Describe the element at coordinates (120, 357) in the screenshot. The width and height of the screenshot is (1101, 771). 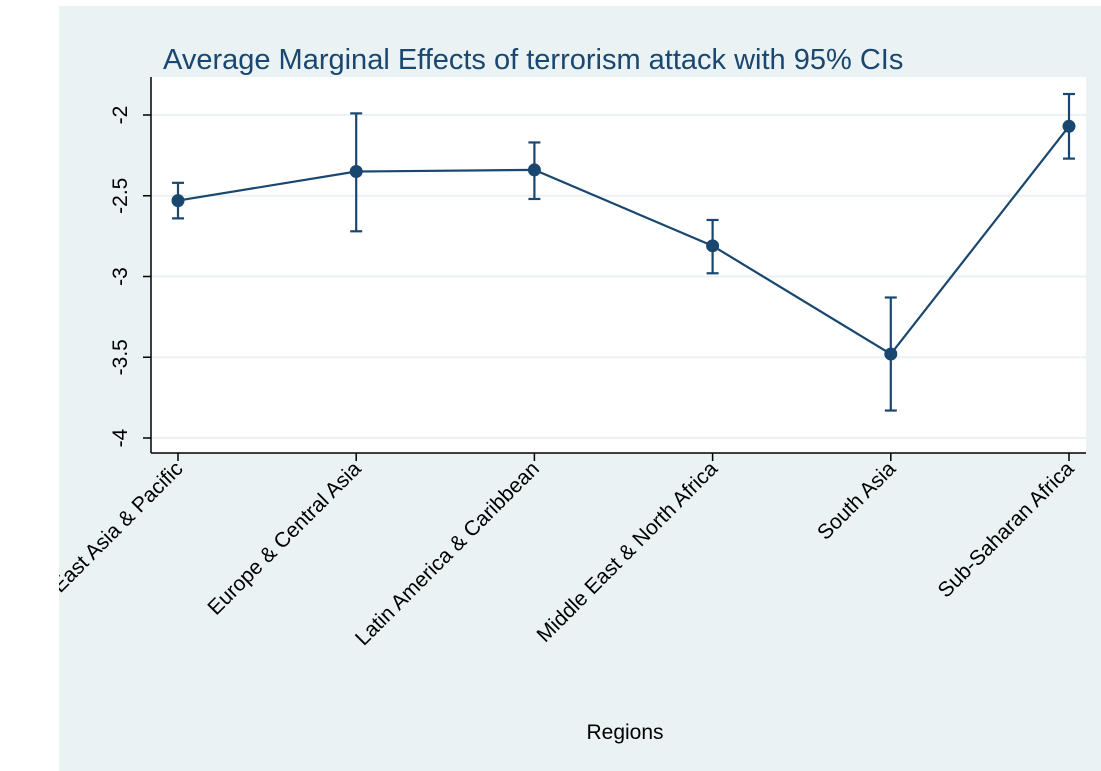
I see `y-tick-label: -3.5` at that location.